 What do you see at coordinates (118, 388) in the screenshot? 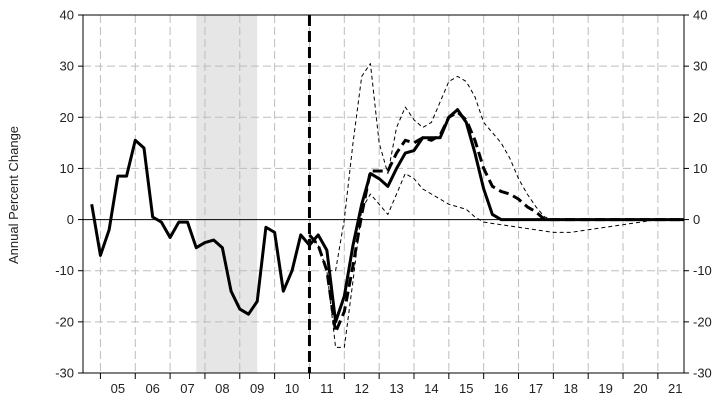
I see `x-tick-label: 05` at bounding box center [118, 388].